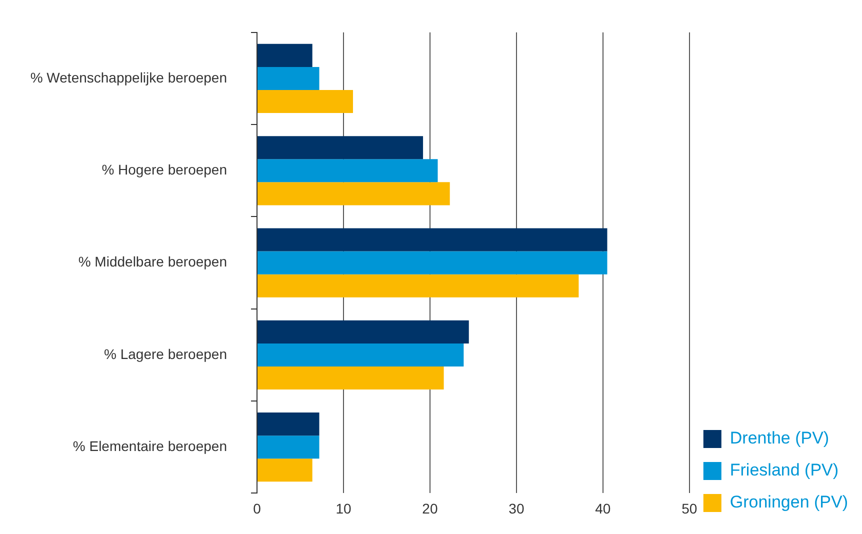 This screenshot has height=534, width=862. What do you see at coordinates (152, 262) in the screenshot?
I see `y-tick-label: % Middelbare beroepen` at bounding box center [152, 262].